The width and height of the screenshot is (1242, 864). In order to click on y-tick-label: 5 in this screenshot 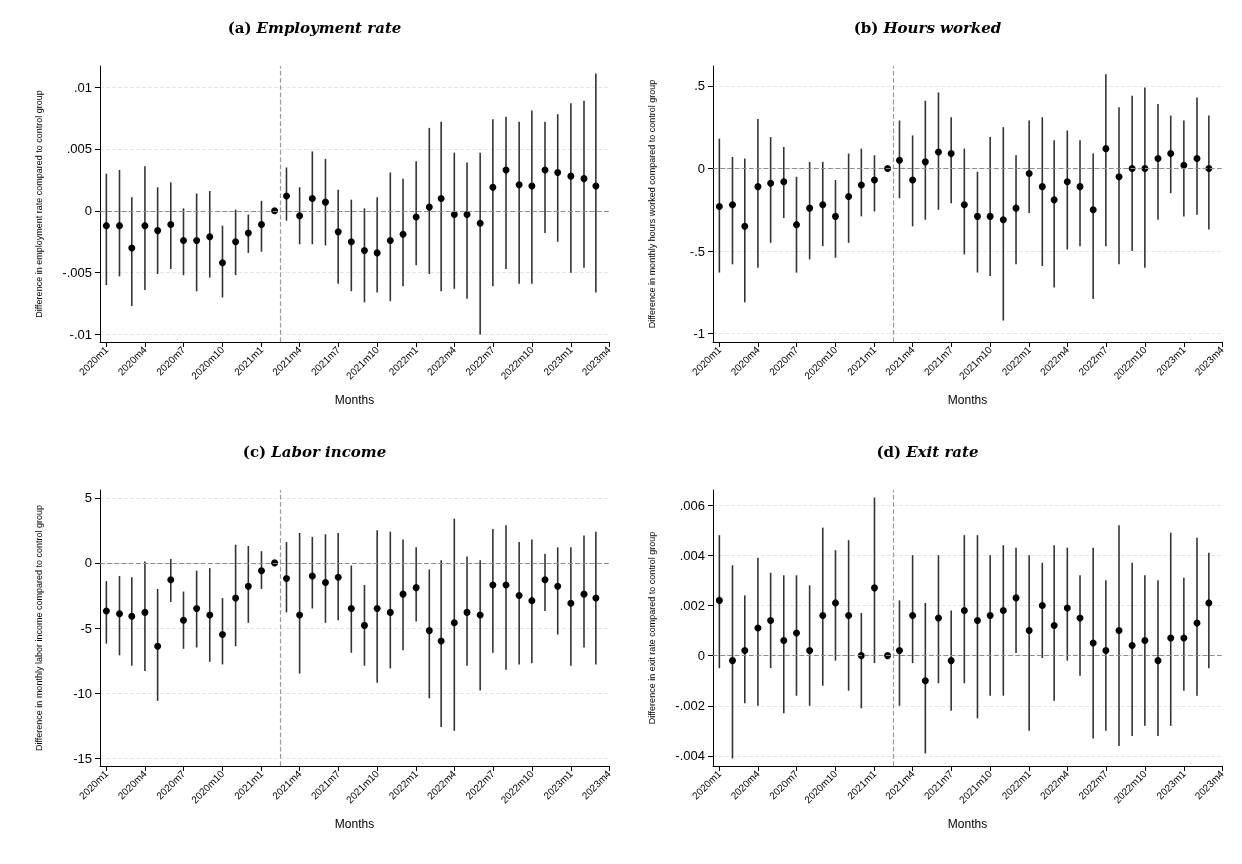, I will do `click(88, 498)`.